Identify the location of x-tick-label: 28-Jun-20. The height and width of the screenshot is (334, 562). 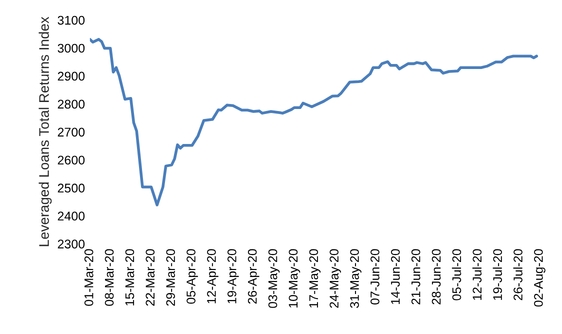
(436, 276).